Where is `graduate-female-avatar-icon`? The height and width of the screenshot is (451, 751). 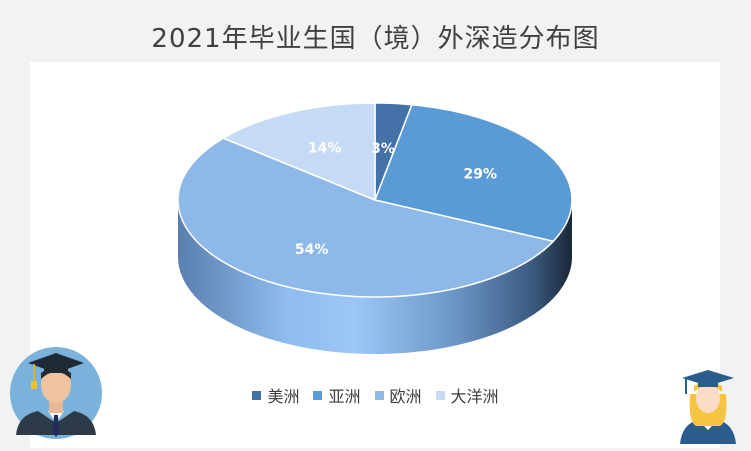 graduate-female-avatar-icon is located at coordinates (708, 407).